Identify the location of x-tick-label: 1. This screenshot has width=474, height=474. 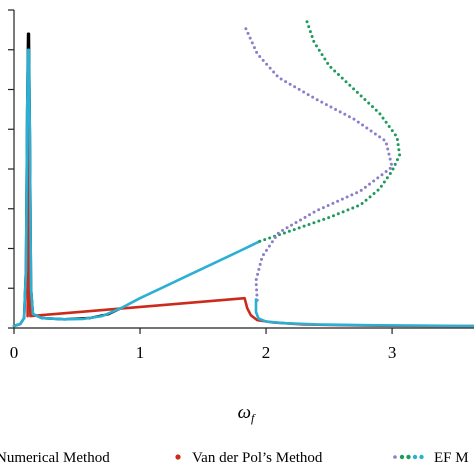
(140, 352).